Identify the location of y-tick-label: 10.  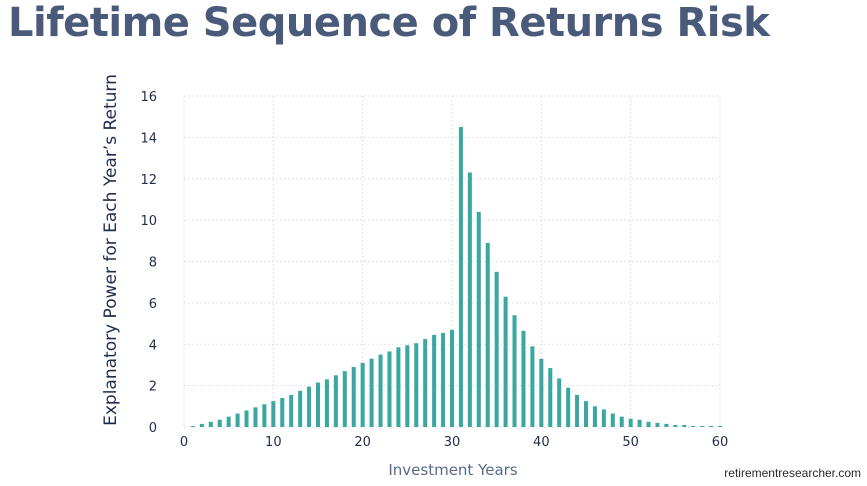
(148, 221).